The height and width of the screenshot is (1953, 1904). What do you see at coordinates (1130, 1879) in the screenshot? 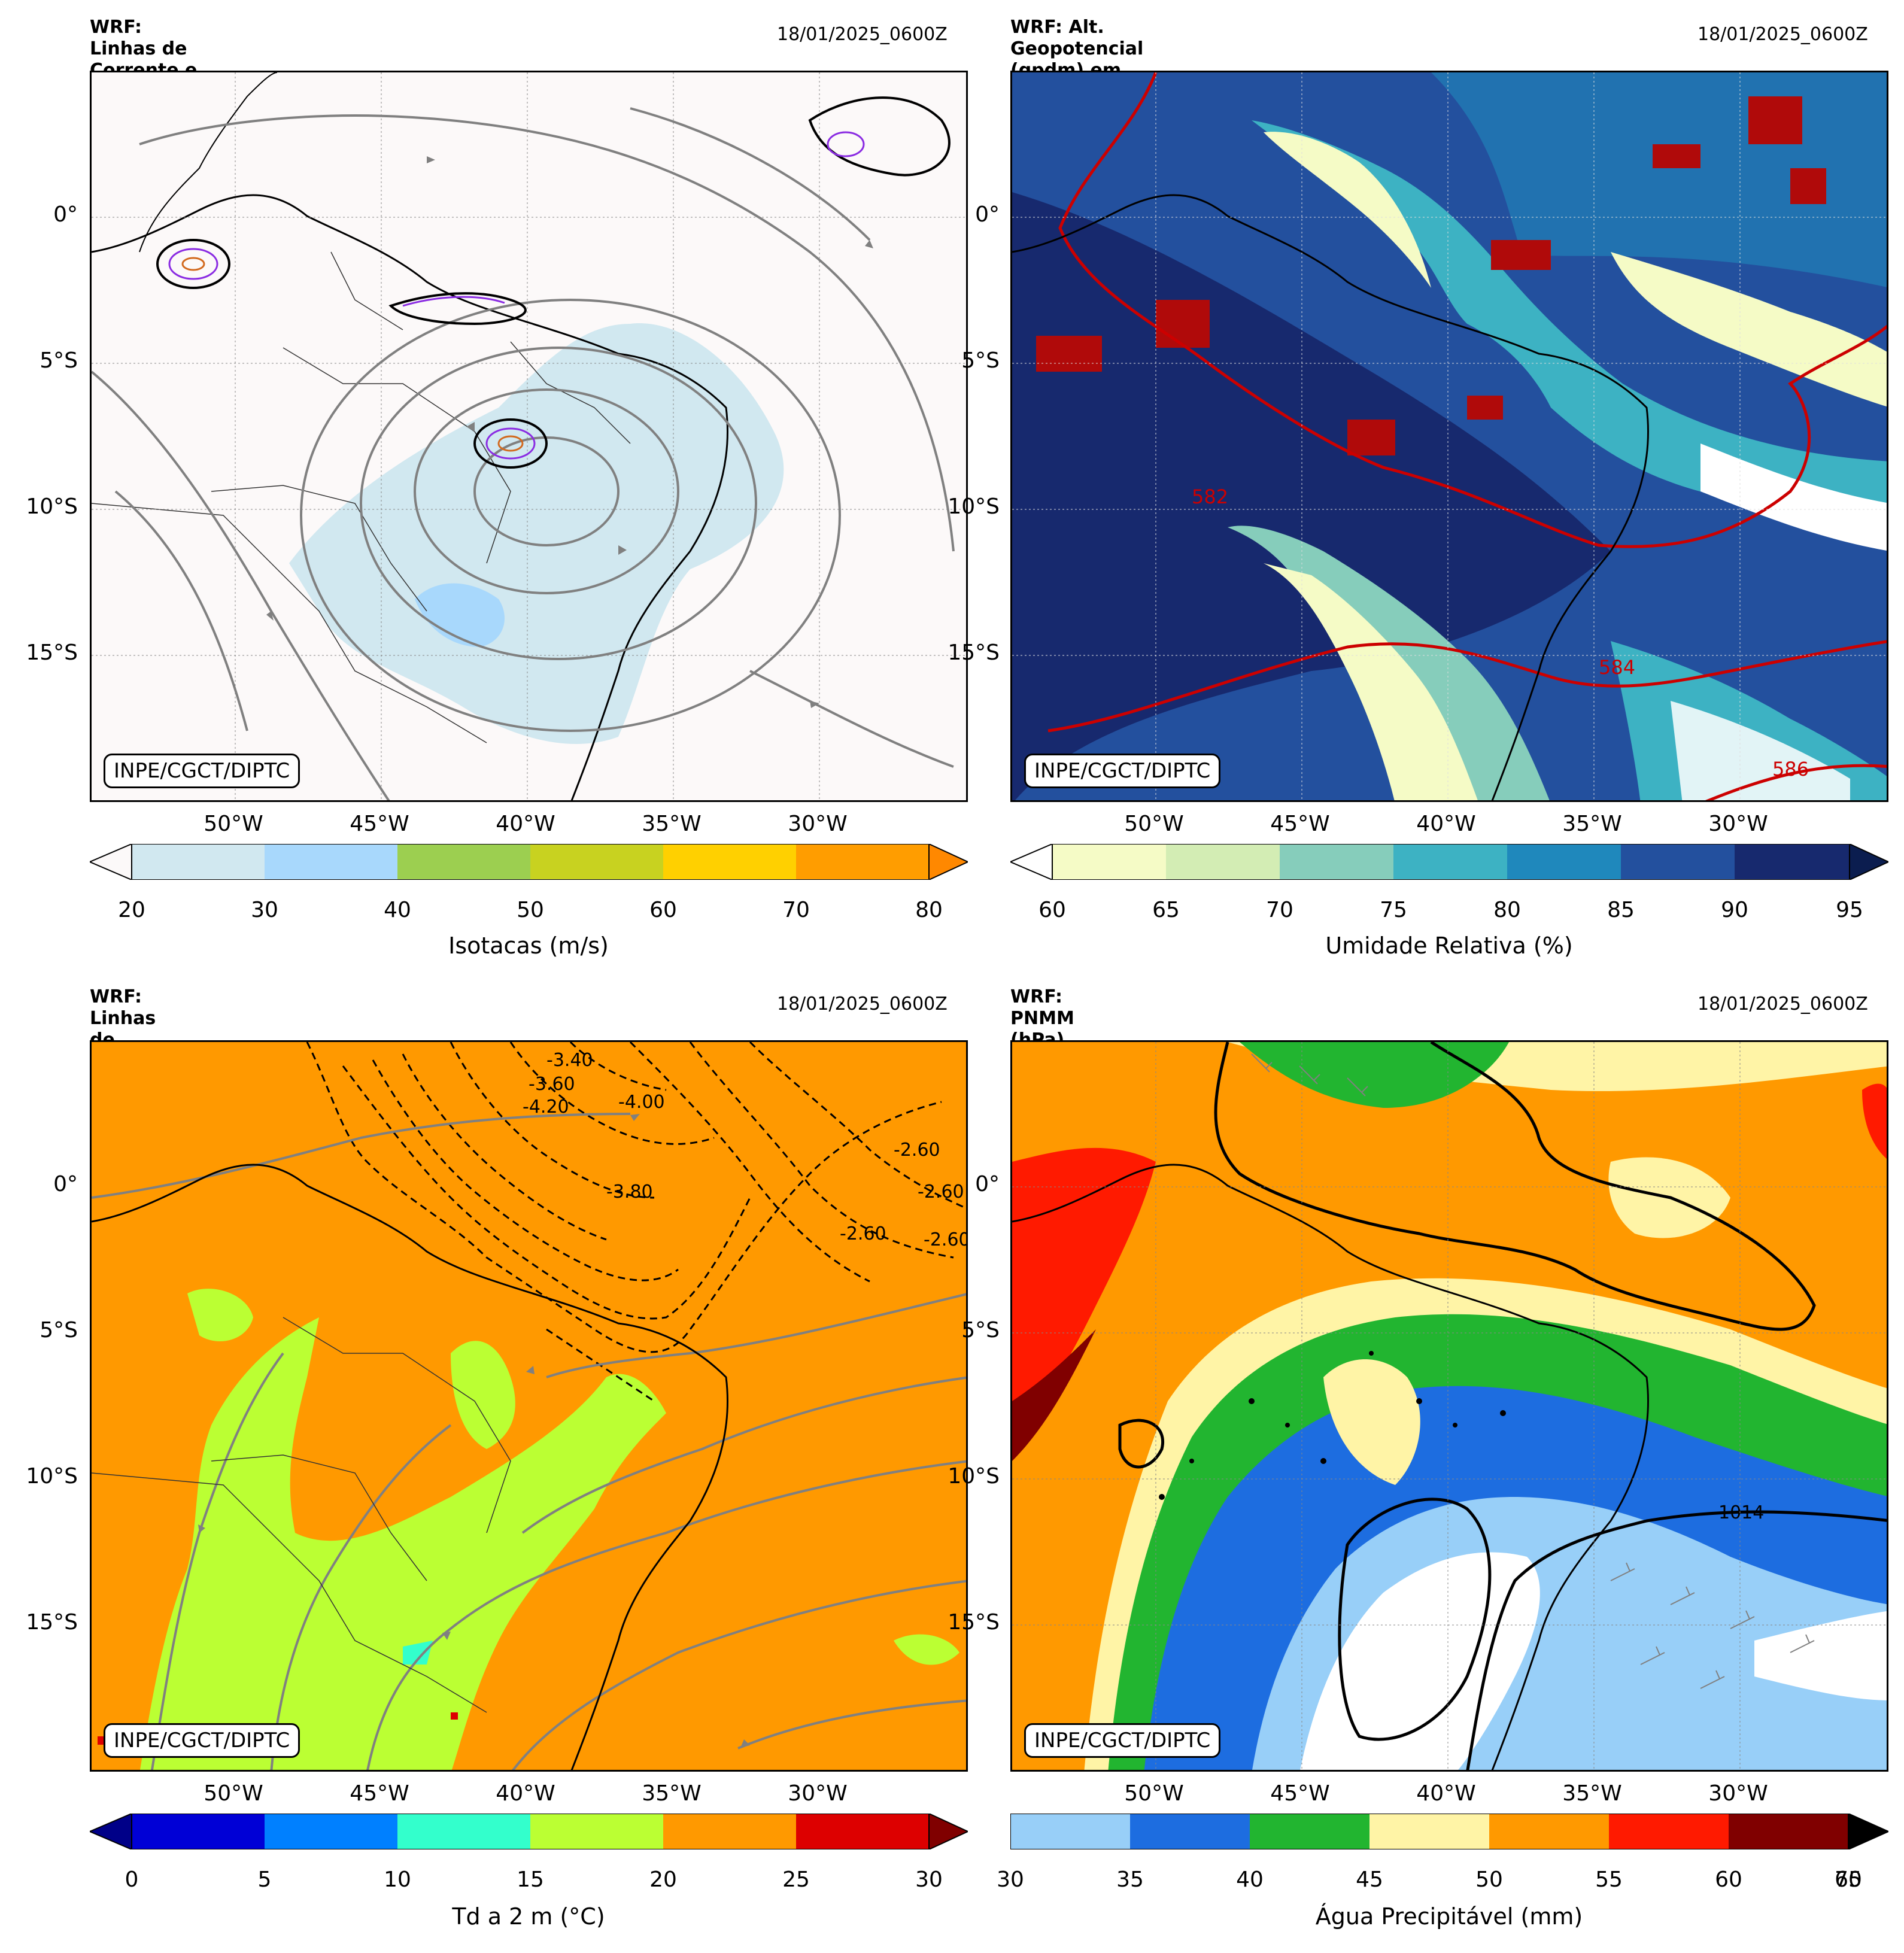
I see `cb-tick: 35` at bounding box center [1130, 1879].